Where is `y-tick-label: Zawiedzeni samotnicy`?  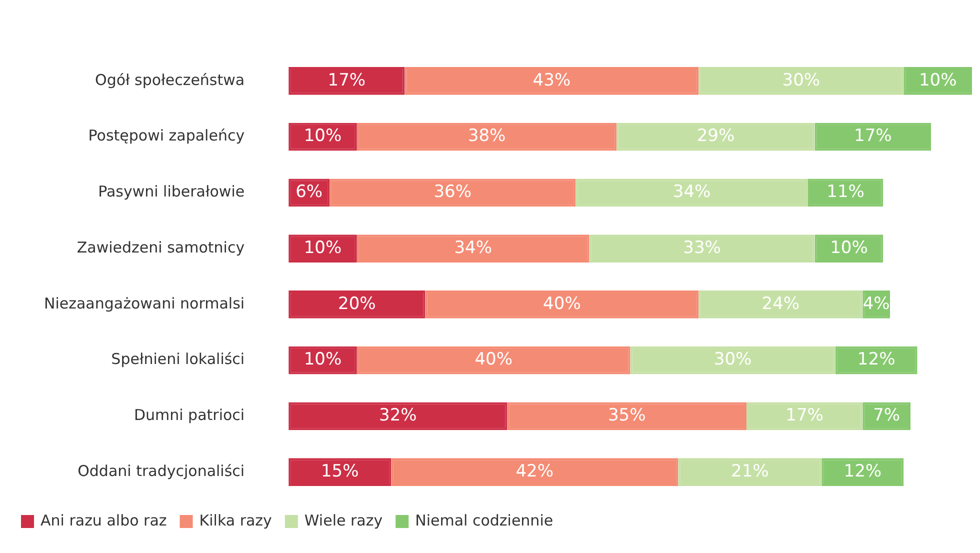 y-tick-label: Zawiedzeni samotnicy is located at coordinates (160, 247).